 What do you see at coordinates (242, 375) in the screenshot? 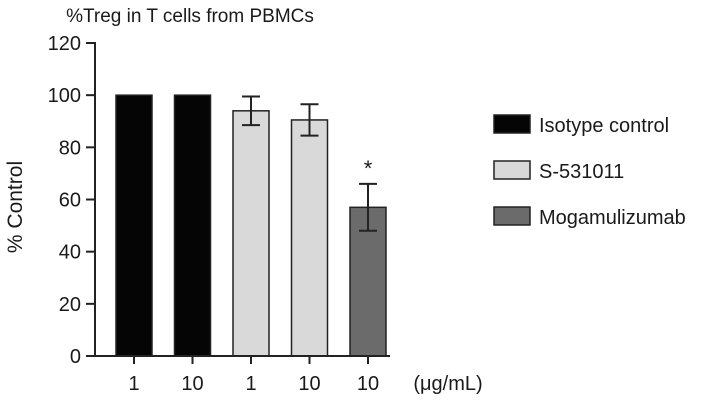
I see `x-axis: 1 10 1 10 10` at bounding box center [242, 375].